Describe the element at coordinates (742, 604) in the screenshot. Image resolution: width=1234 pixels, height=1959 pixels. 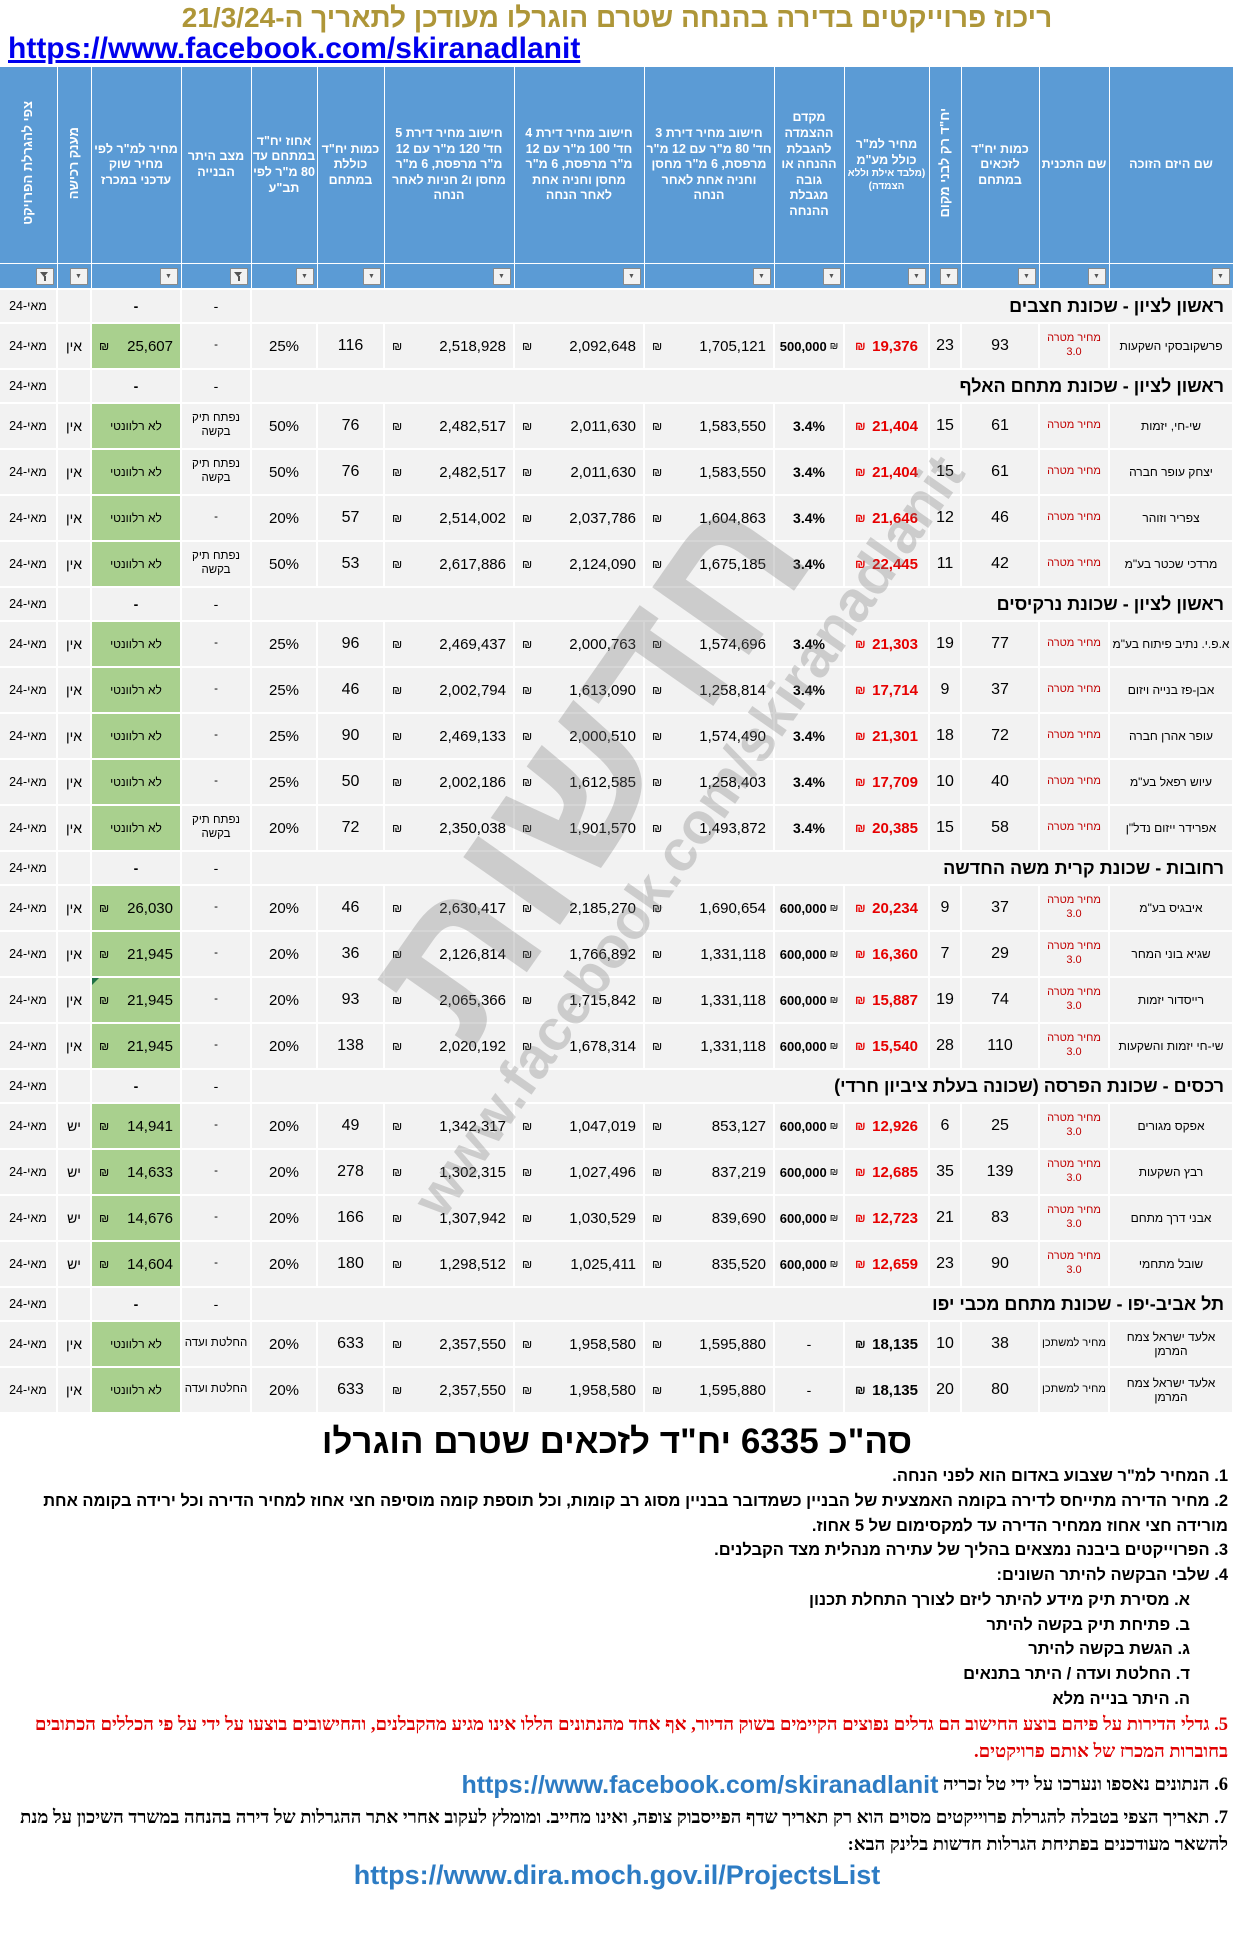
I see `section-title: ראשון לציון - שכונת נרקיסים` at that location.